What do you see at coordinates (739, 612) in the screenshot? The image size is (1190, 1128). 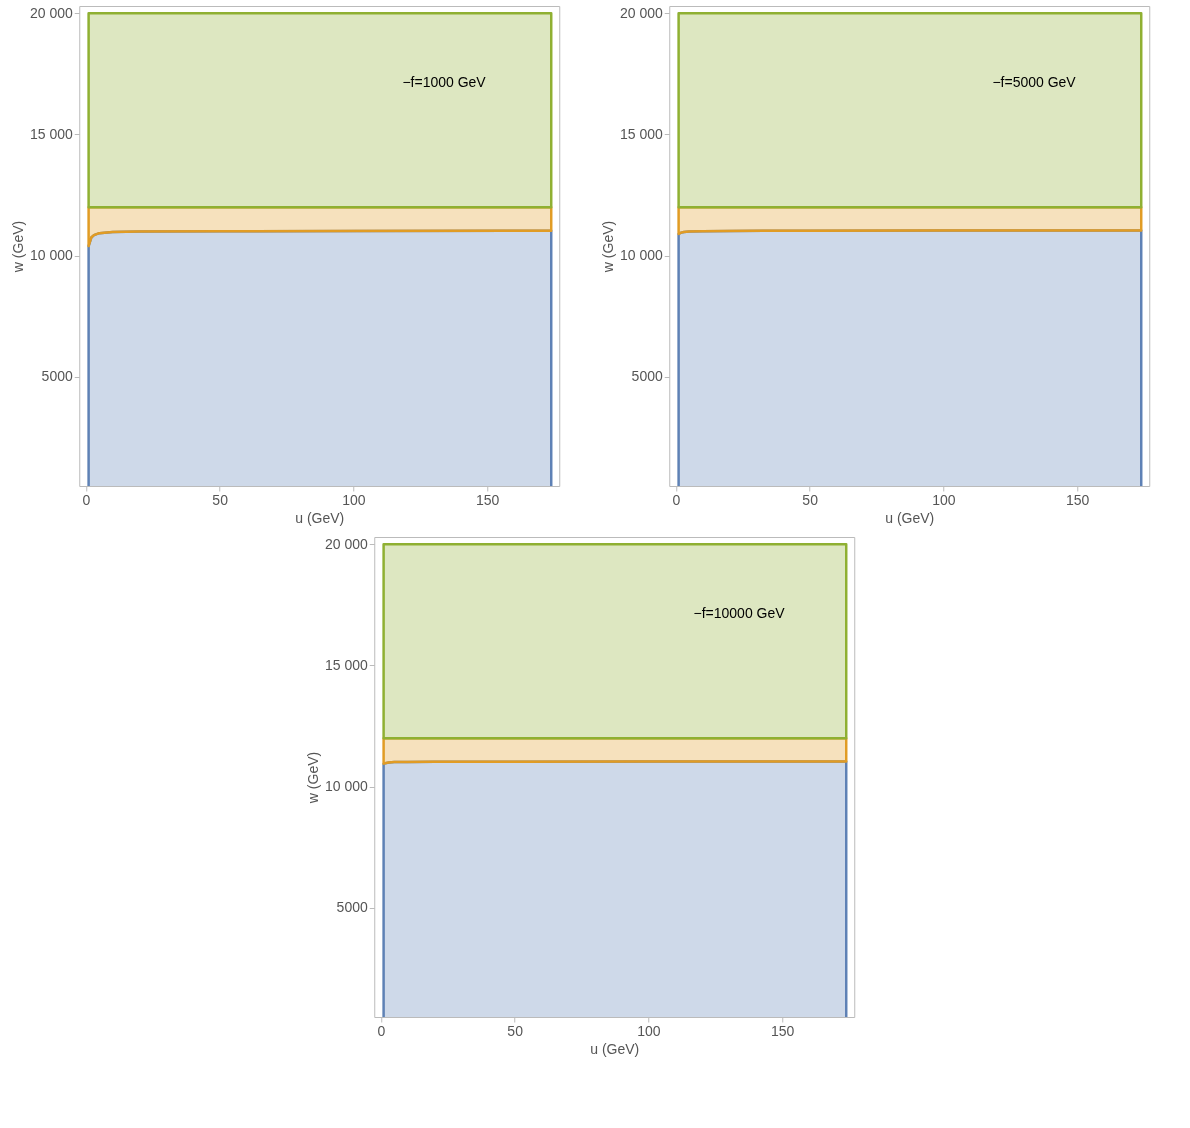 I see `annotation: −f=10000 GeV` at bounding box center [739, 612].